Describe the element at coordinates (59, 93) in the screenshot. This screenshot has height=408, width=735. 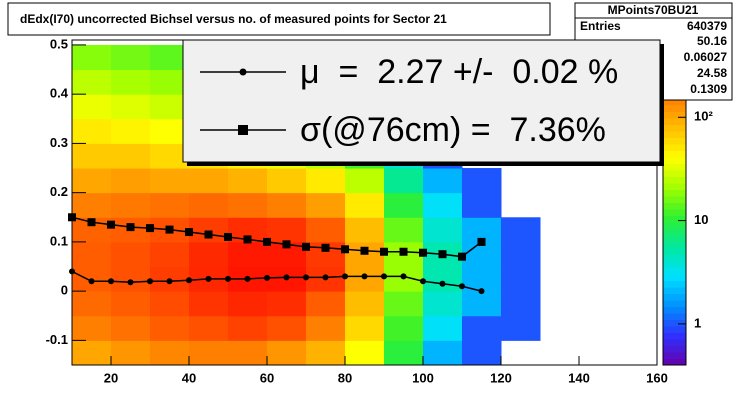
I see `y-tick-label: 0.4` at that location.